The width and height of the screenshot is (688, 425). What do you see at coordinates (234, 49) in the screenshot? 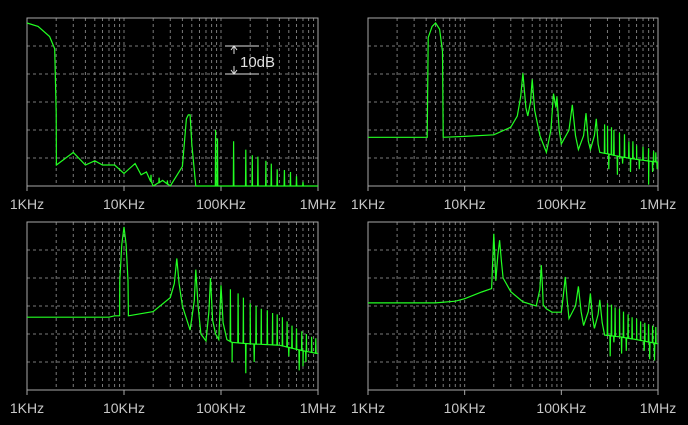
I see `arrow-up-icon` at bounding box center [234, 49].